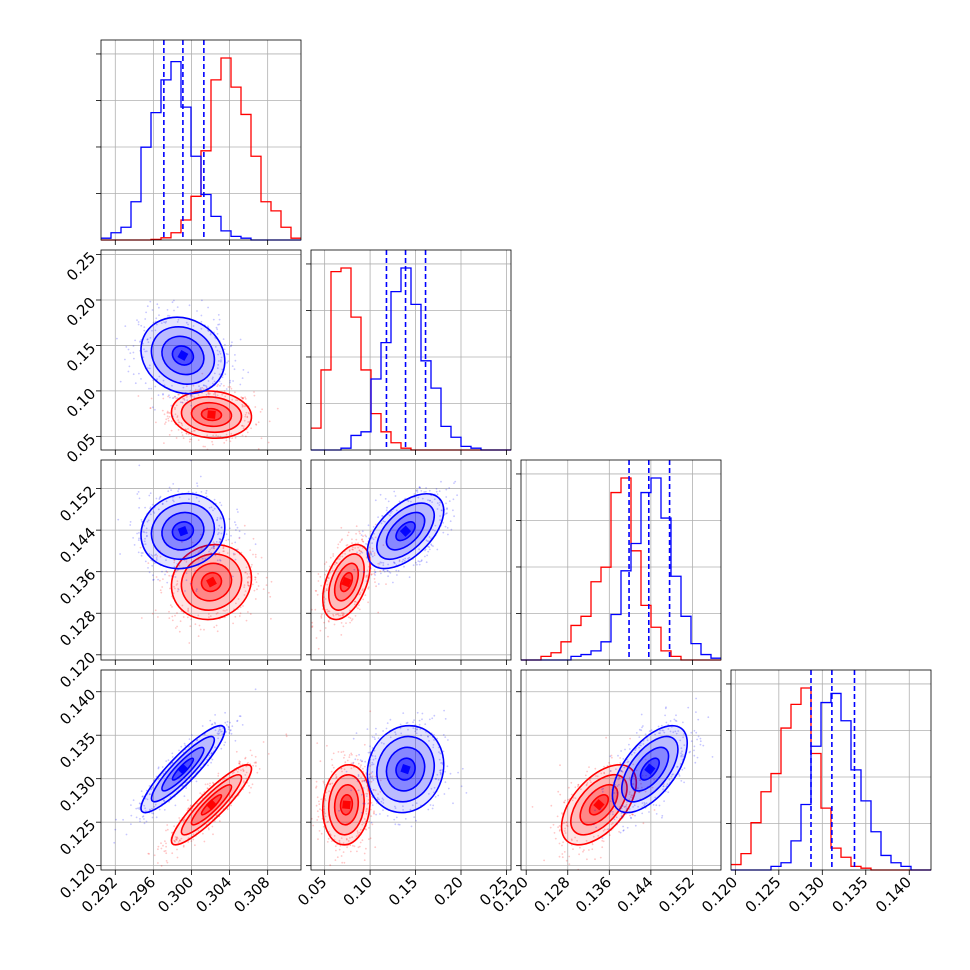 The width and height of the screenshot is (970, 970). Describe the element at coordinates (77, 750) in the screenshot. I see `y-tick-label: 0.135` at that location.